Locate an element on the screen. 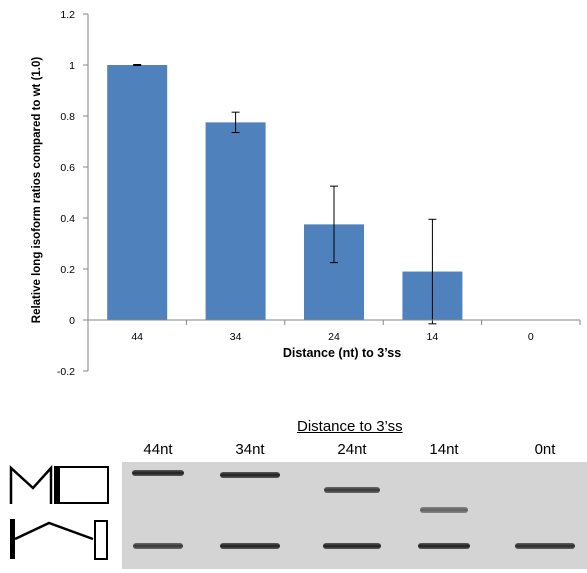 Image resolution: width=587 pixels, height=573 pixels. y-tick-label: 0.8 is located at coordinates (67, 117).